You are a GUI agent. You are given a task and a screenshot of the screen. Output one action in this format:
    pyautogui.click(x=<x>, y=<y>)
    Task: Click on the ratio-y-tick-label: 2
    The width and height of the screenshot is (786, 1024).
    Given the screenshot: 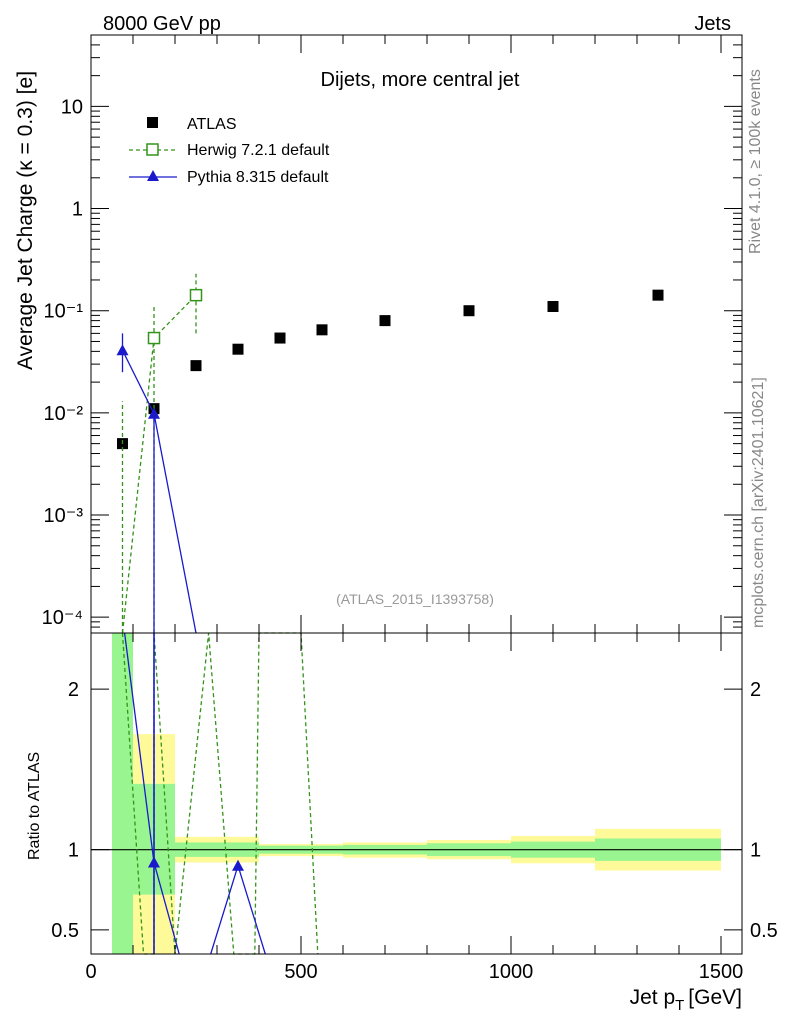 What is the action you would take?
    pyautogui.click(x=73, y=690)
    